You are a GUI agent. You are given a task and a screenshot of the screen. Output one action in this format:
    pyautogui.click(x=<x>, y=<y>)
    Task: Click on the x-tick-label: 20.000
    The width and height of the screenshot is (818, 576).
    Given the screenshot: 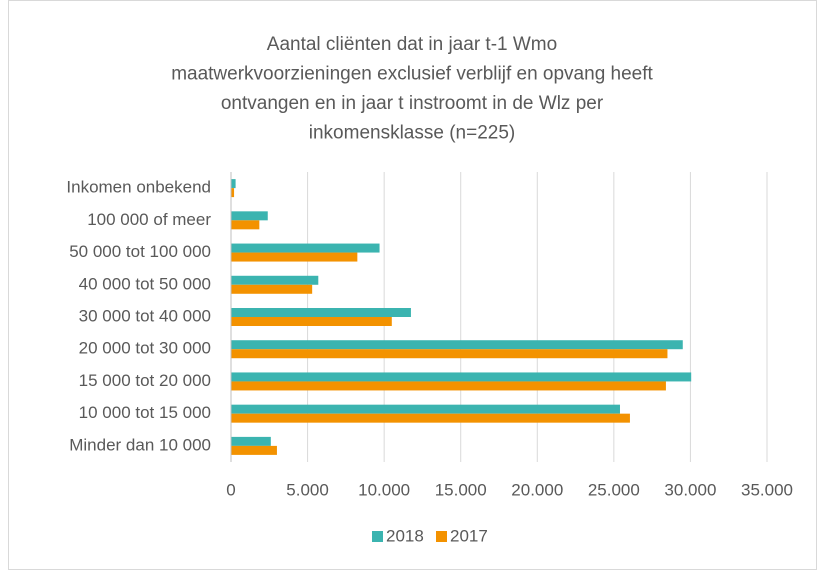 What is the action you would take?
    pyautogui.click(x=537, y=489)
    